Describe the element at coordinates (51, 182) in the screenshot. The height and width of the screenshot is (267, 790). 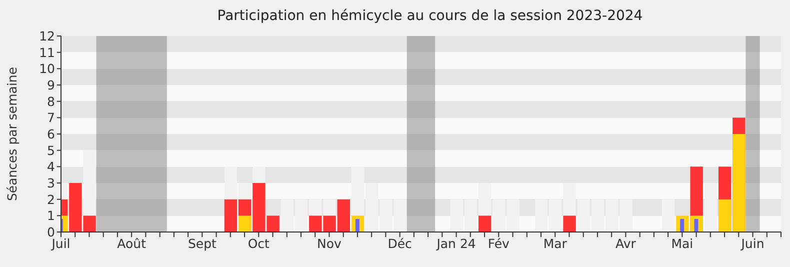
I see `y-tick-label: 3` at that location.